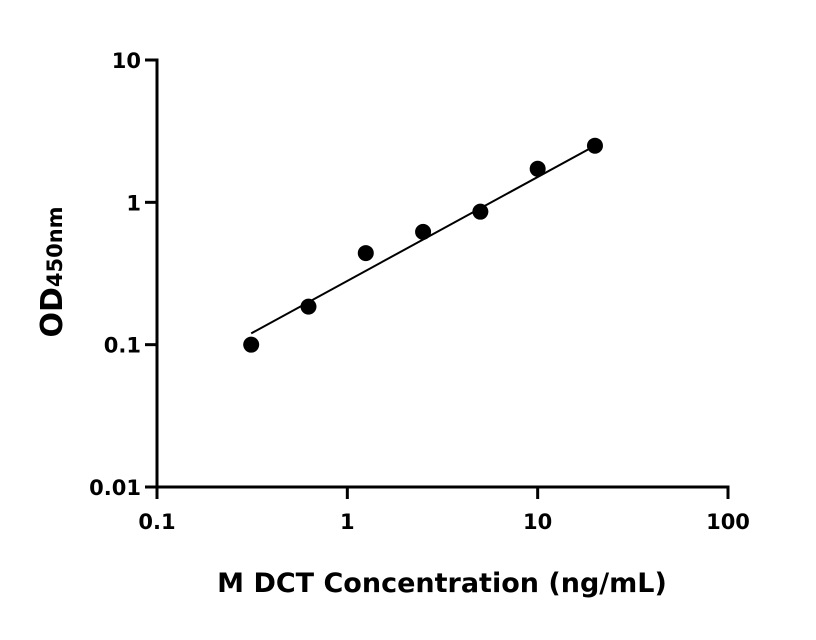 The width and height of the screenshot is (816, 640). I want to click on x-tick-label: 1, so click(347, 522).